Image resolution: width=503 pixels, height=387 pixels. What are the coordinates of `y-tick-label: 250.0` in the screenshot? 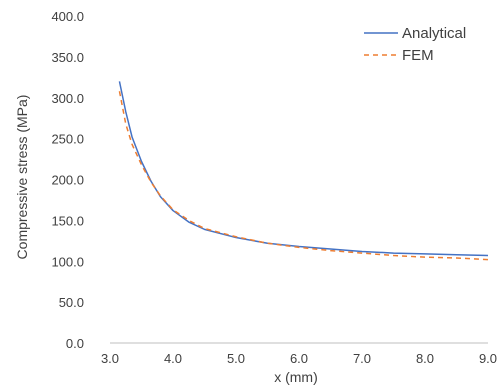 It's located at (67, 139).